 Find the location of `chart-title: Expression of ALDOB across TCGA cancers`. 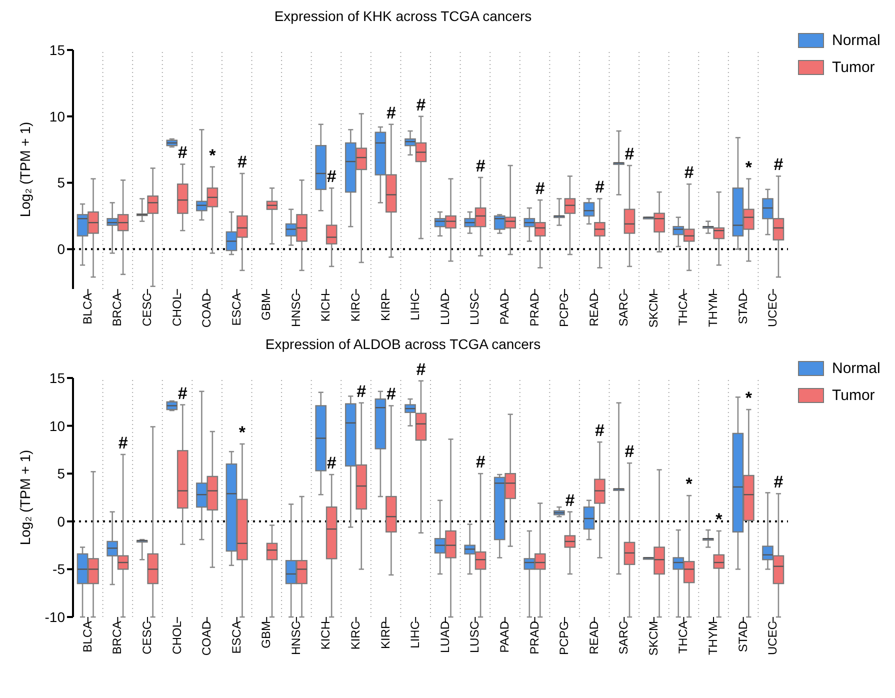

chart-title: Expression of ALDOB across TCGA cancers is located at coordinates (403, 344).